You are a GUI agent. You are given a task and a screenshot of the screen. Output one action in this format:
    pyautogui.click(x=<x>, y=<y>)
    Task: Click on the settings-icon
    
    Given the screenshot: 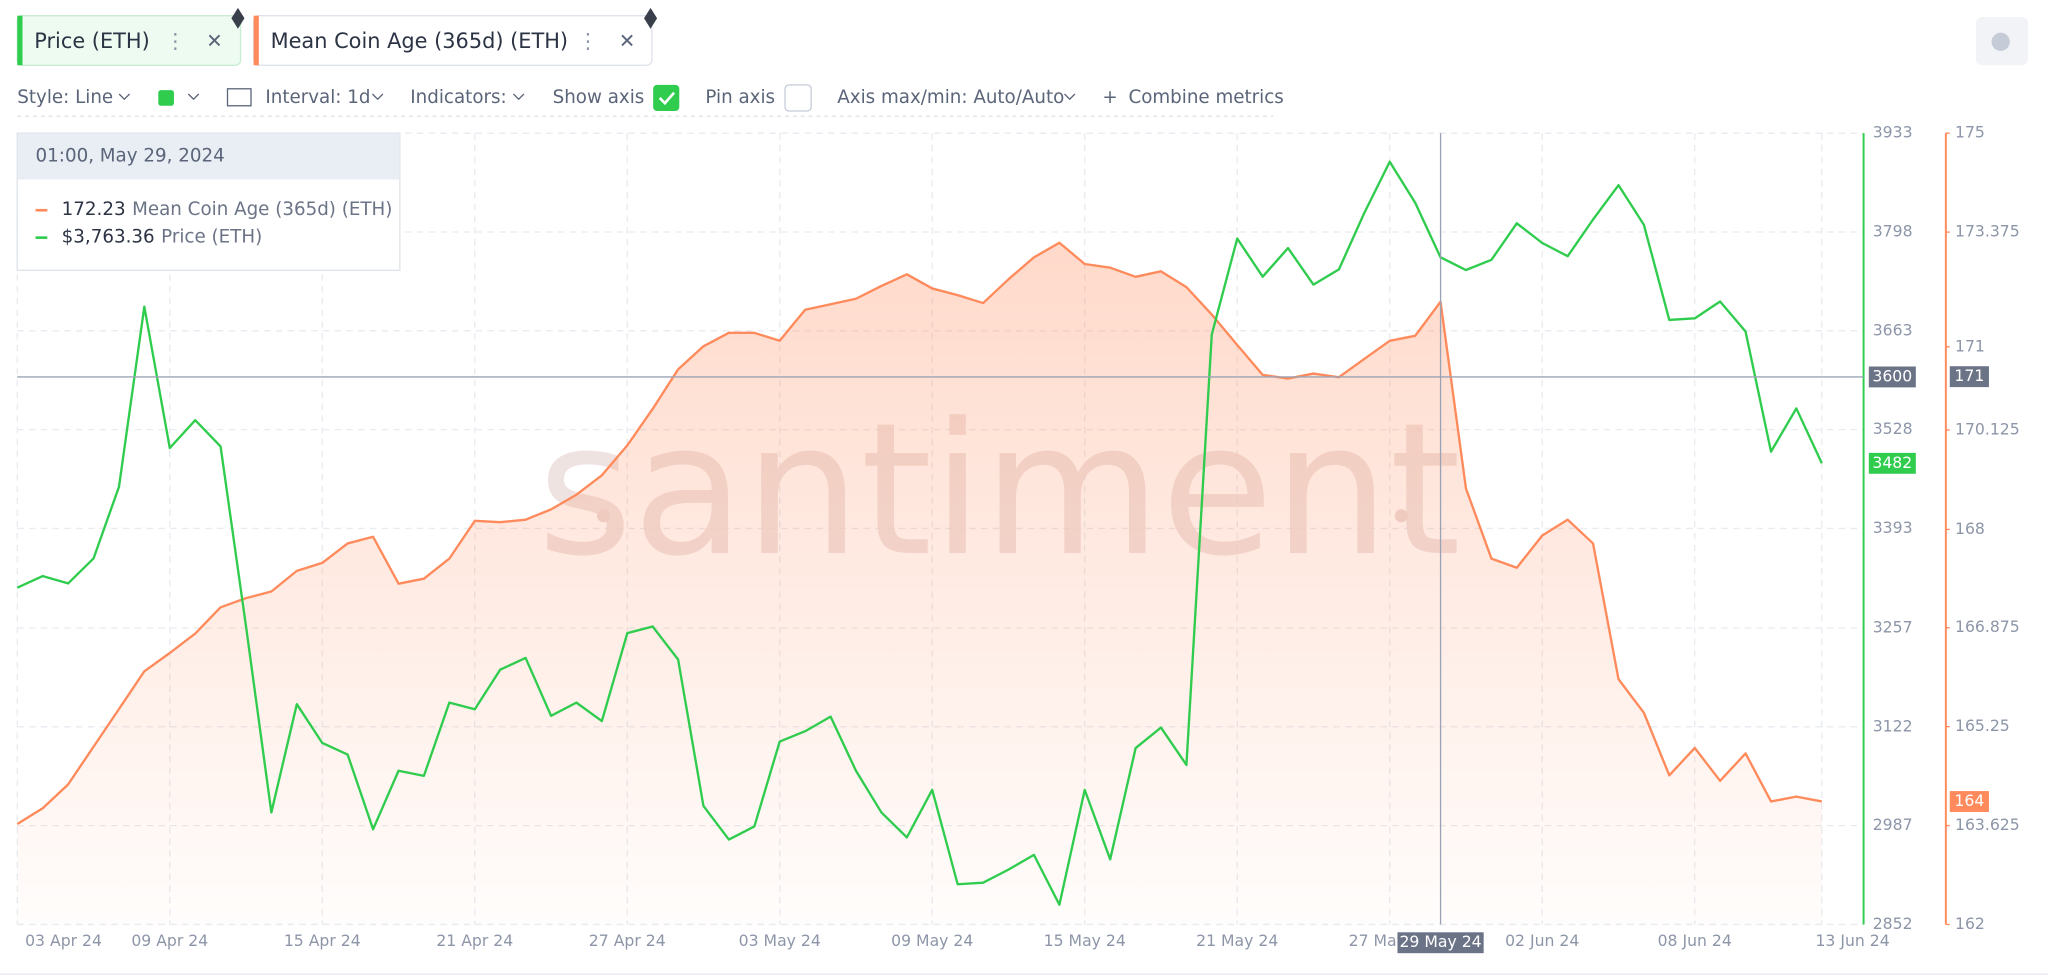 What is the action you would take?
    pyautogui.click(x=2000, y=41)
    